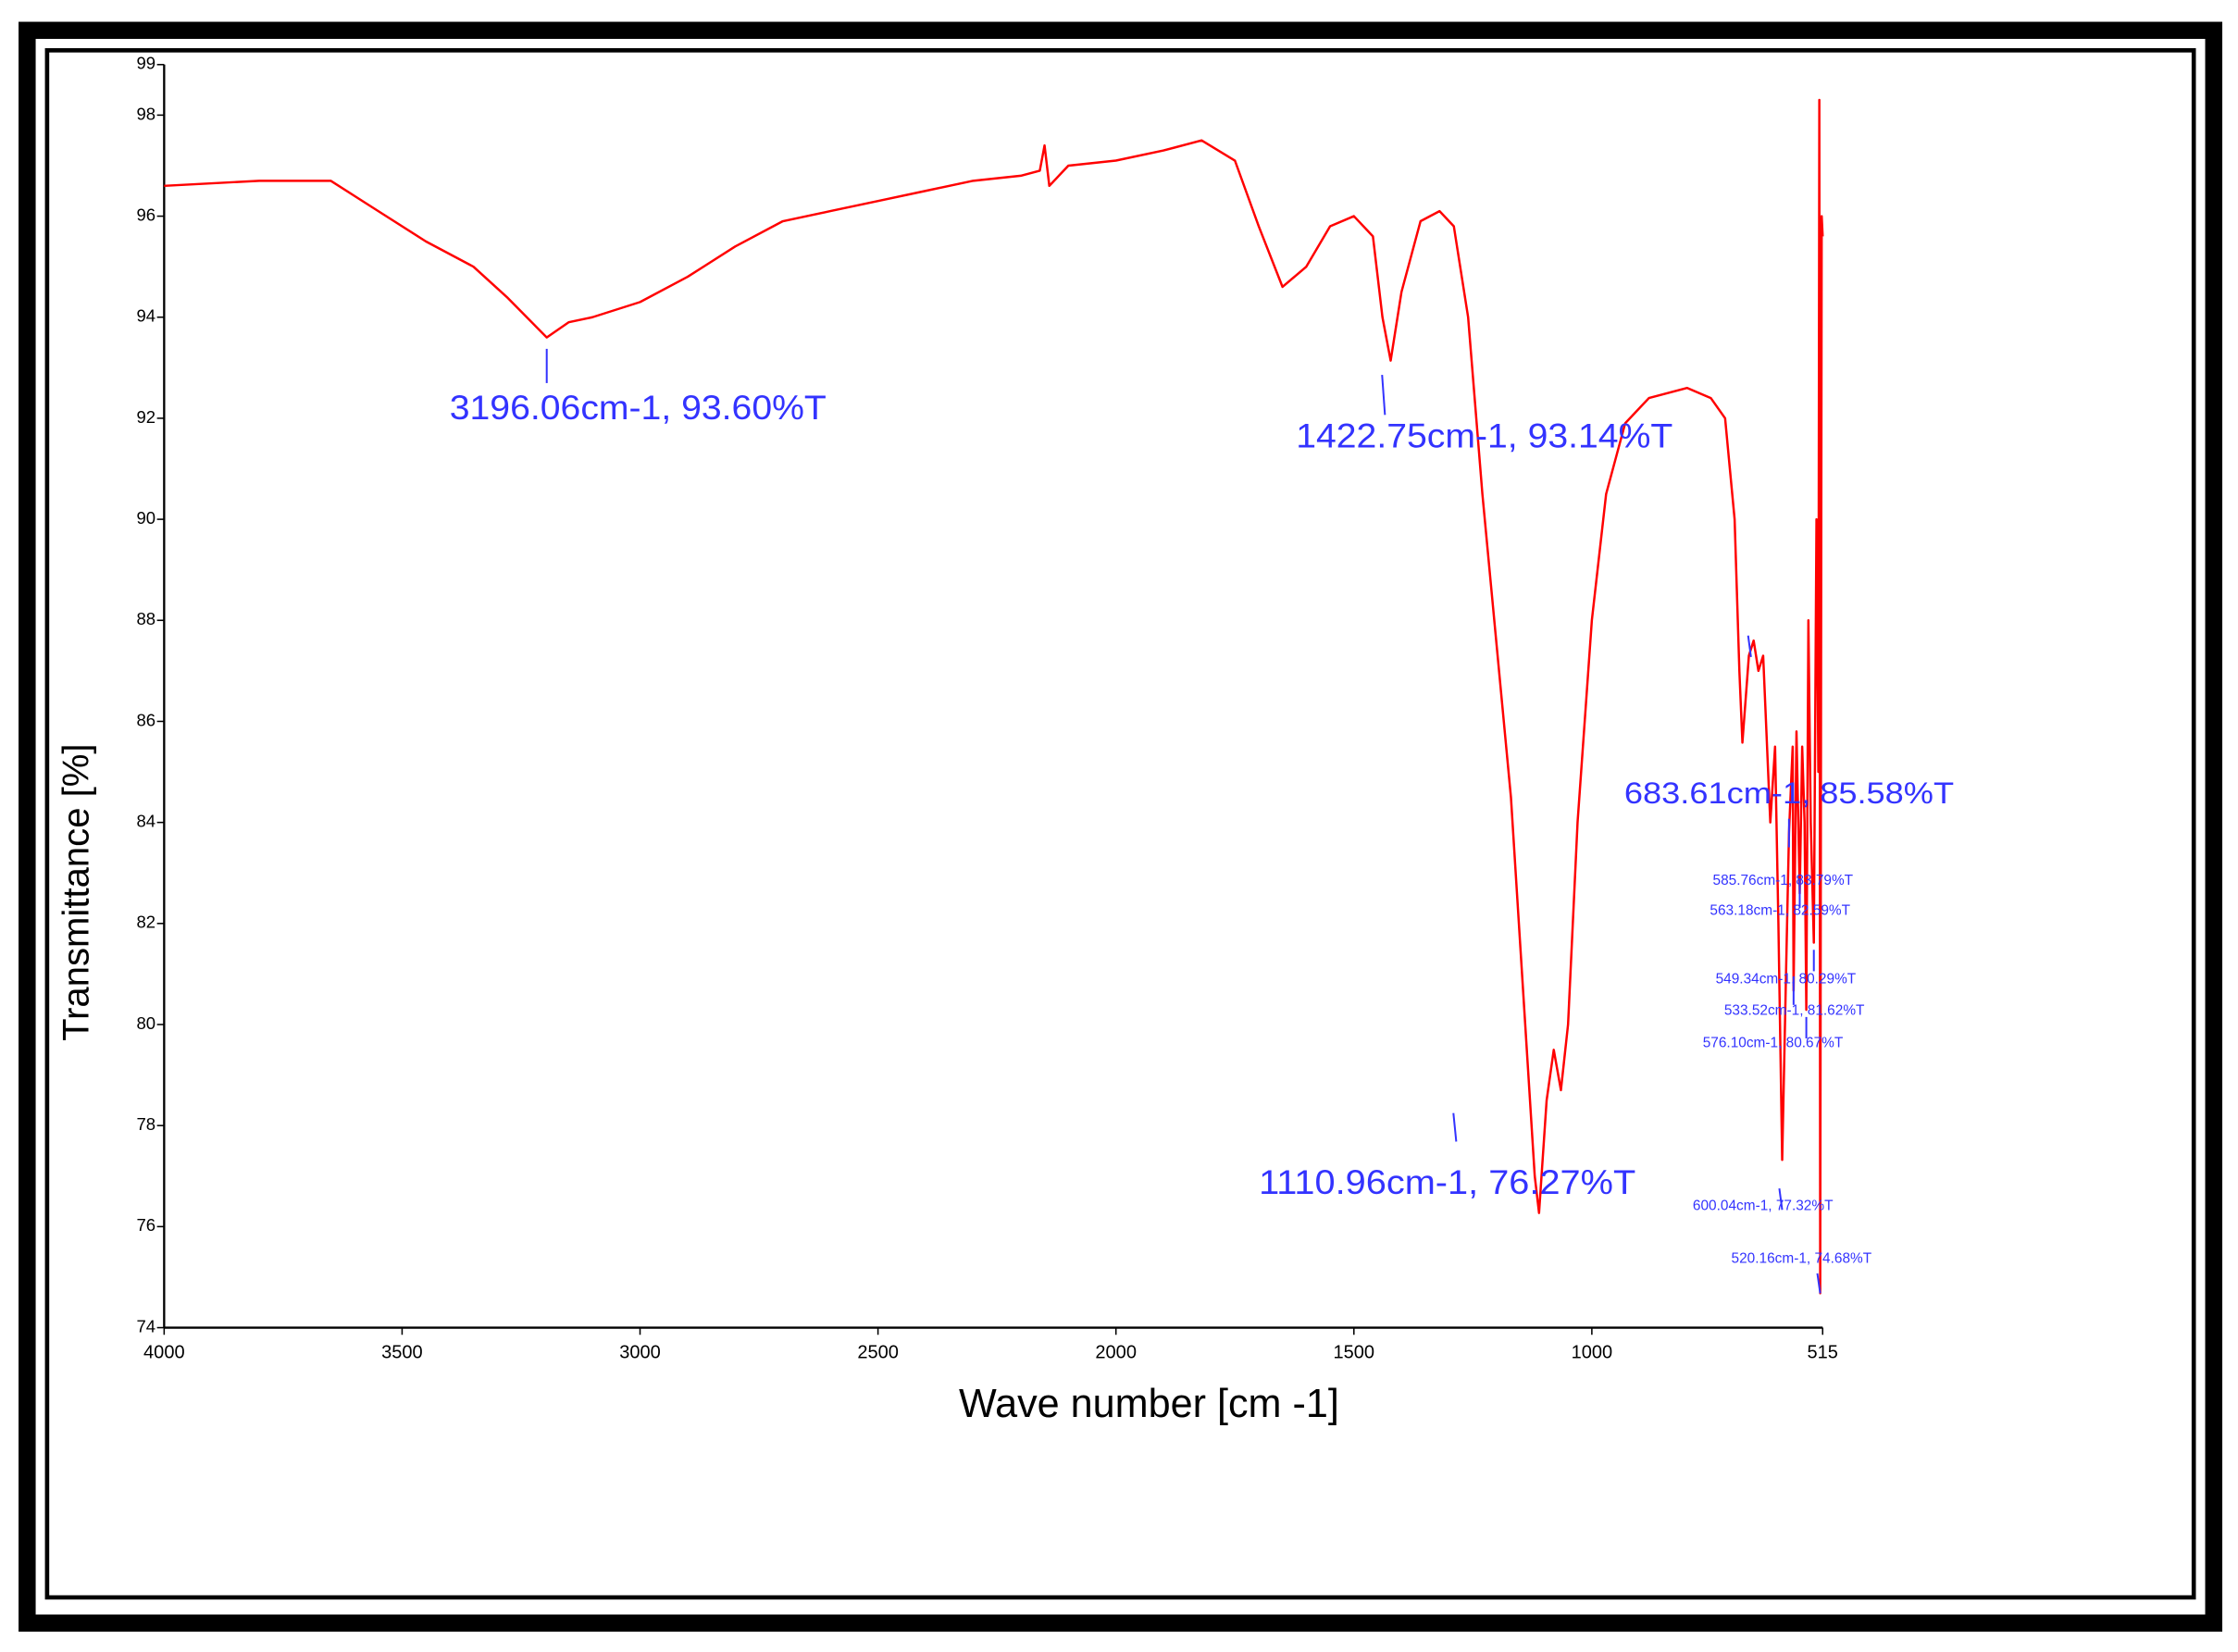 The height and width of the screenshot is (1652, 2238). Describe the element at coordinates (402, 1353) in the screenshot. I see `x-tick-label: 3500` at that location.